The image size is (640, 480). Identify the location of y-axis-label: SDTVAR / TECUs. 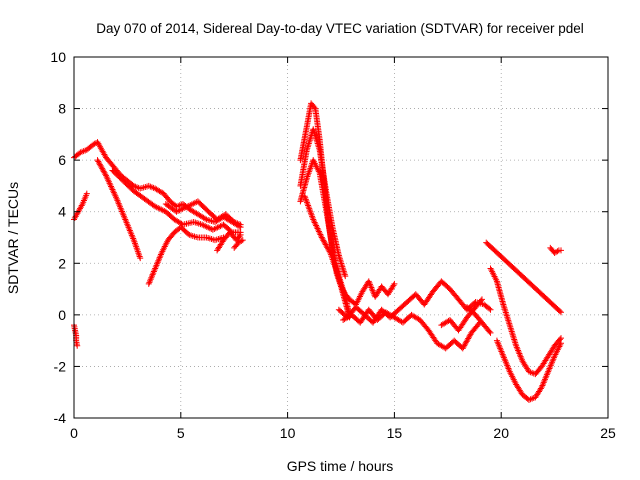
(13, 238).